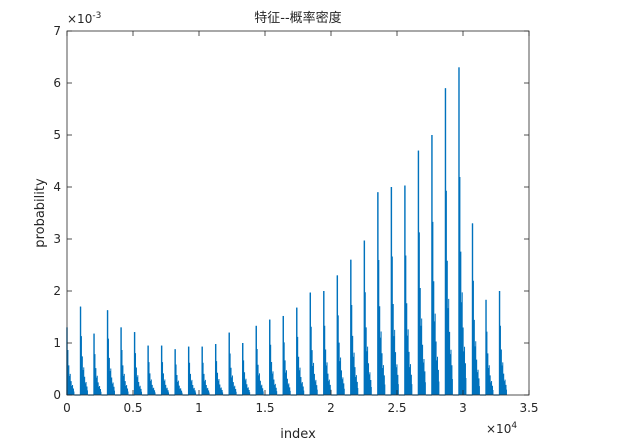 The height and width of the screenshot is (443, 617). I want to click on y-axis-label: probability, so click(40, 213).